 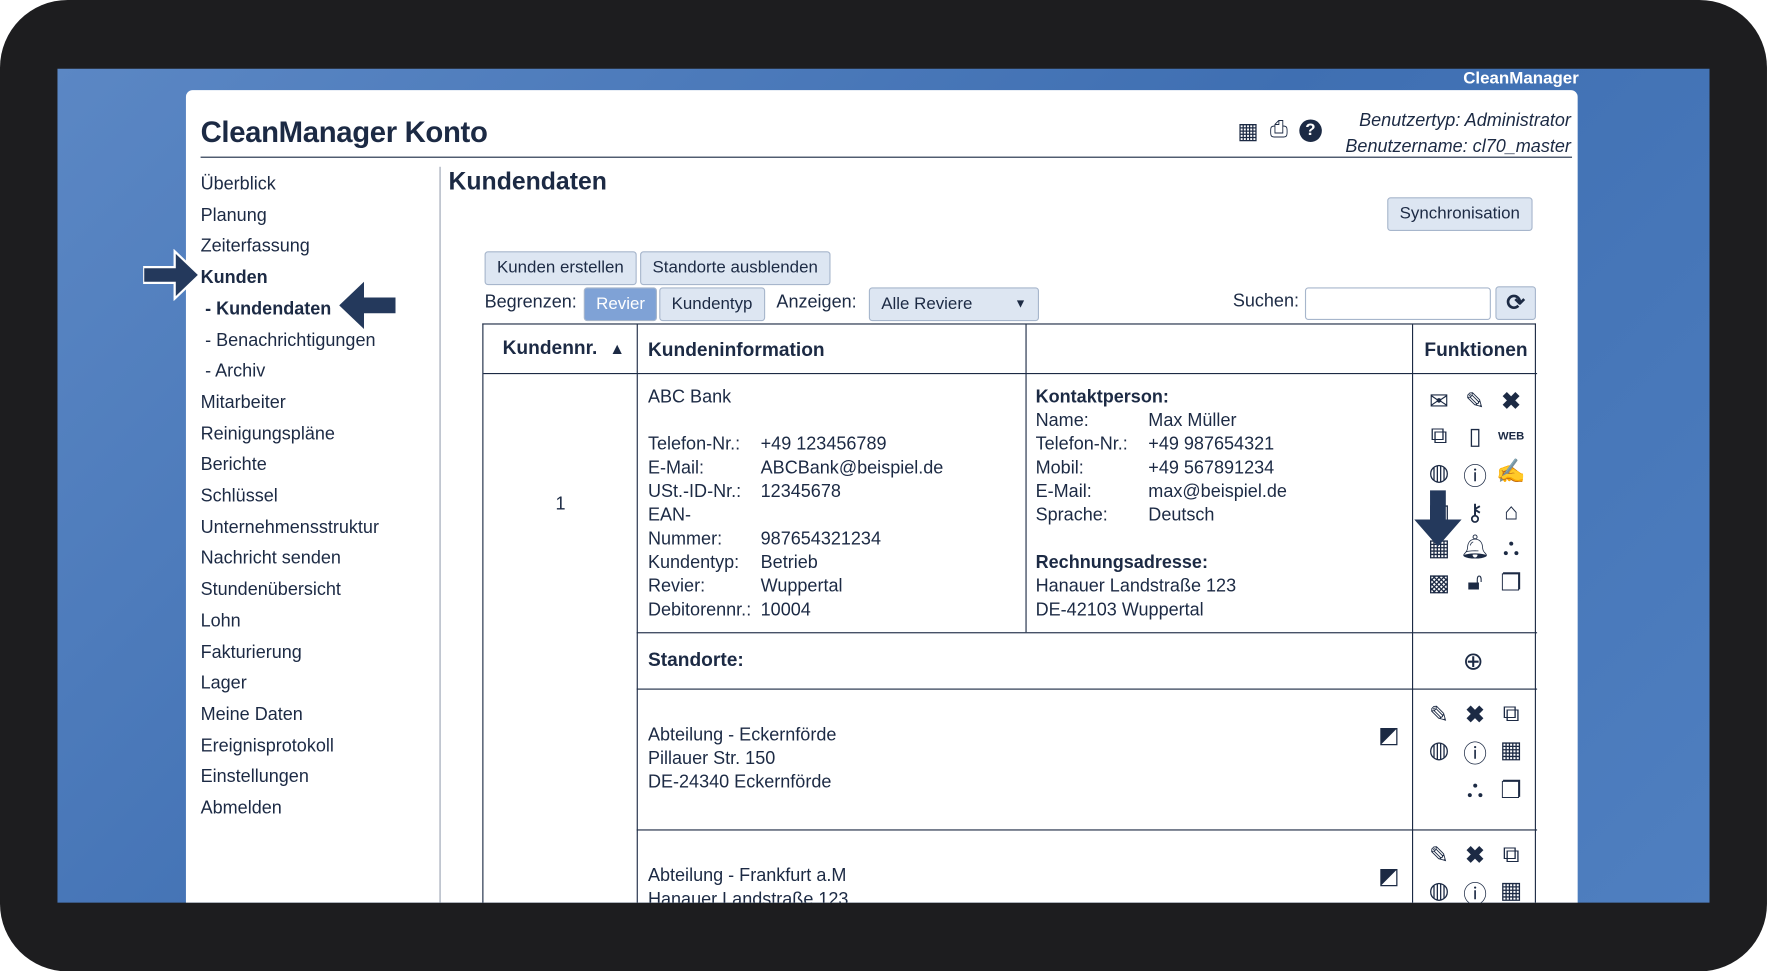 I want to click on sidebar-item: Ereignisprotokoll, so click(x=267, y=746).